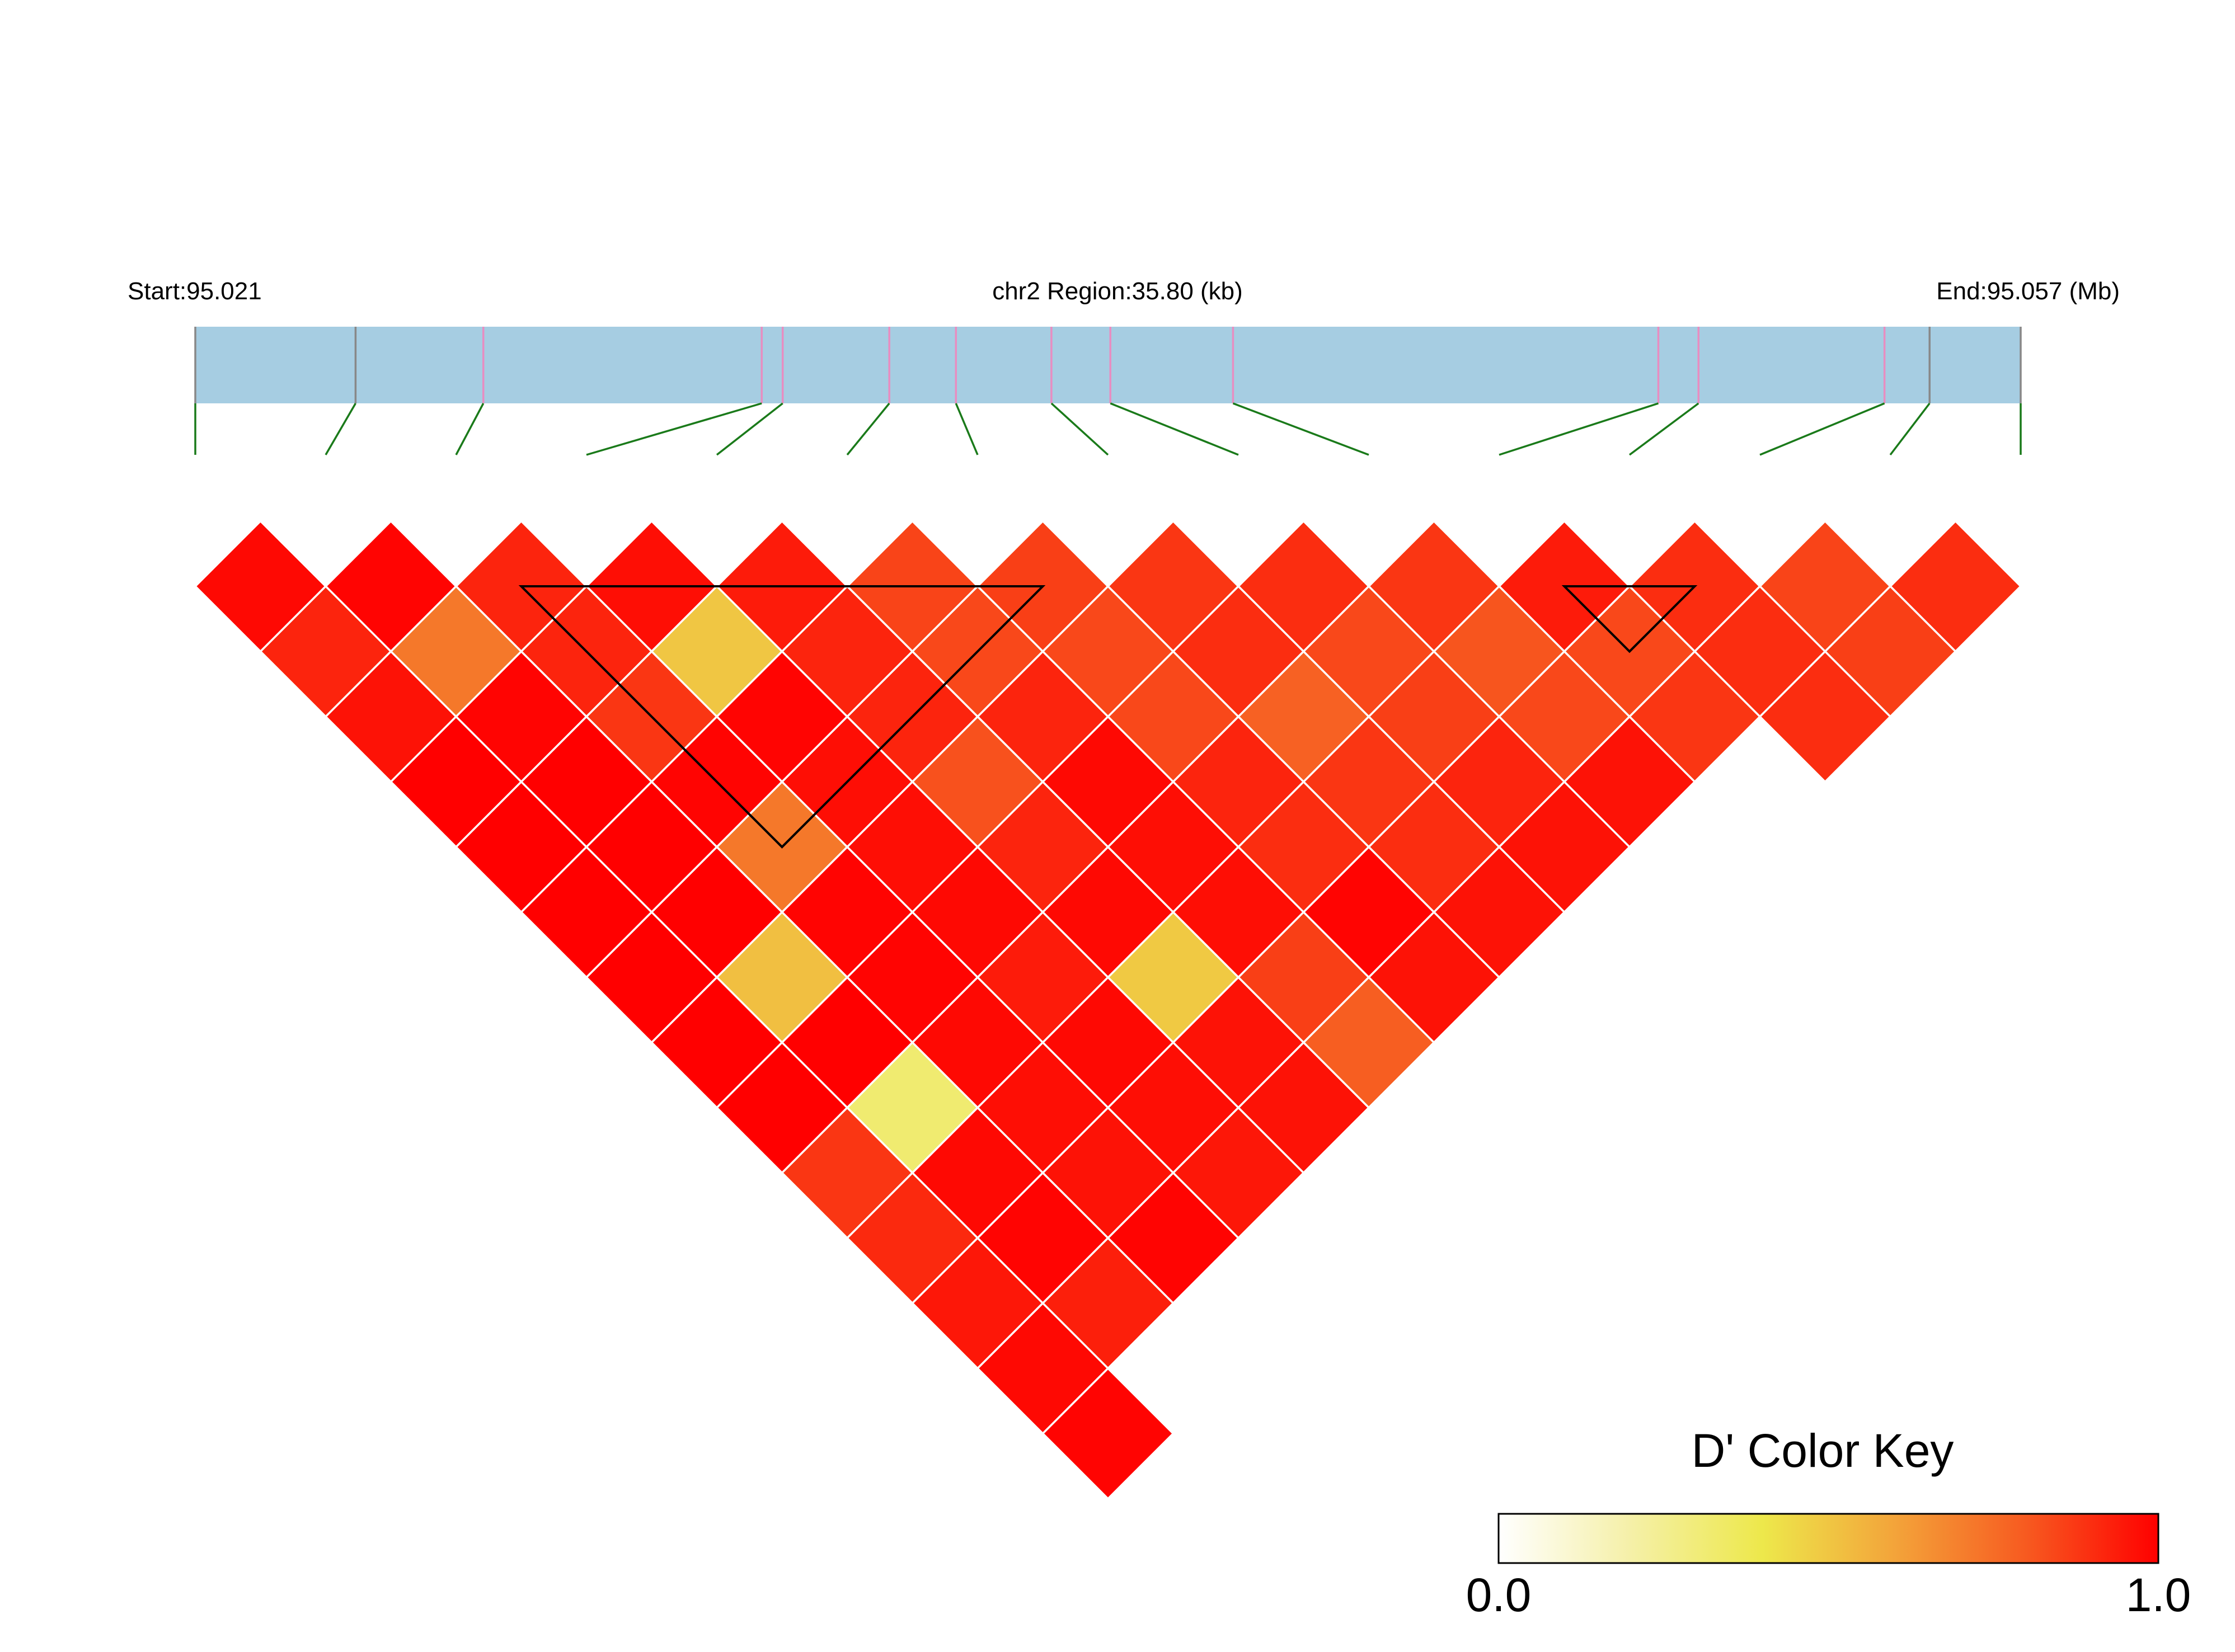 This screenshot has height=1652, width=2235. I want to click on color-key-gradient-bar, so click(1828, 1539).